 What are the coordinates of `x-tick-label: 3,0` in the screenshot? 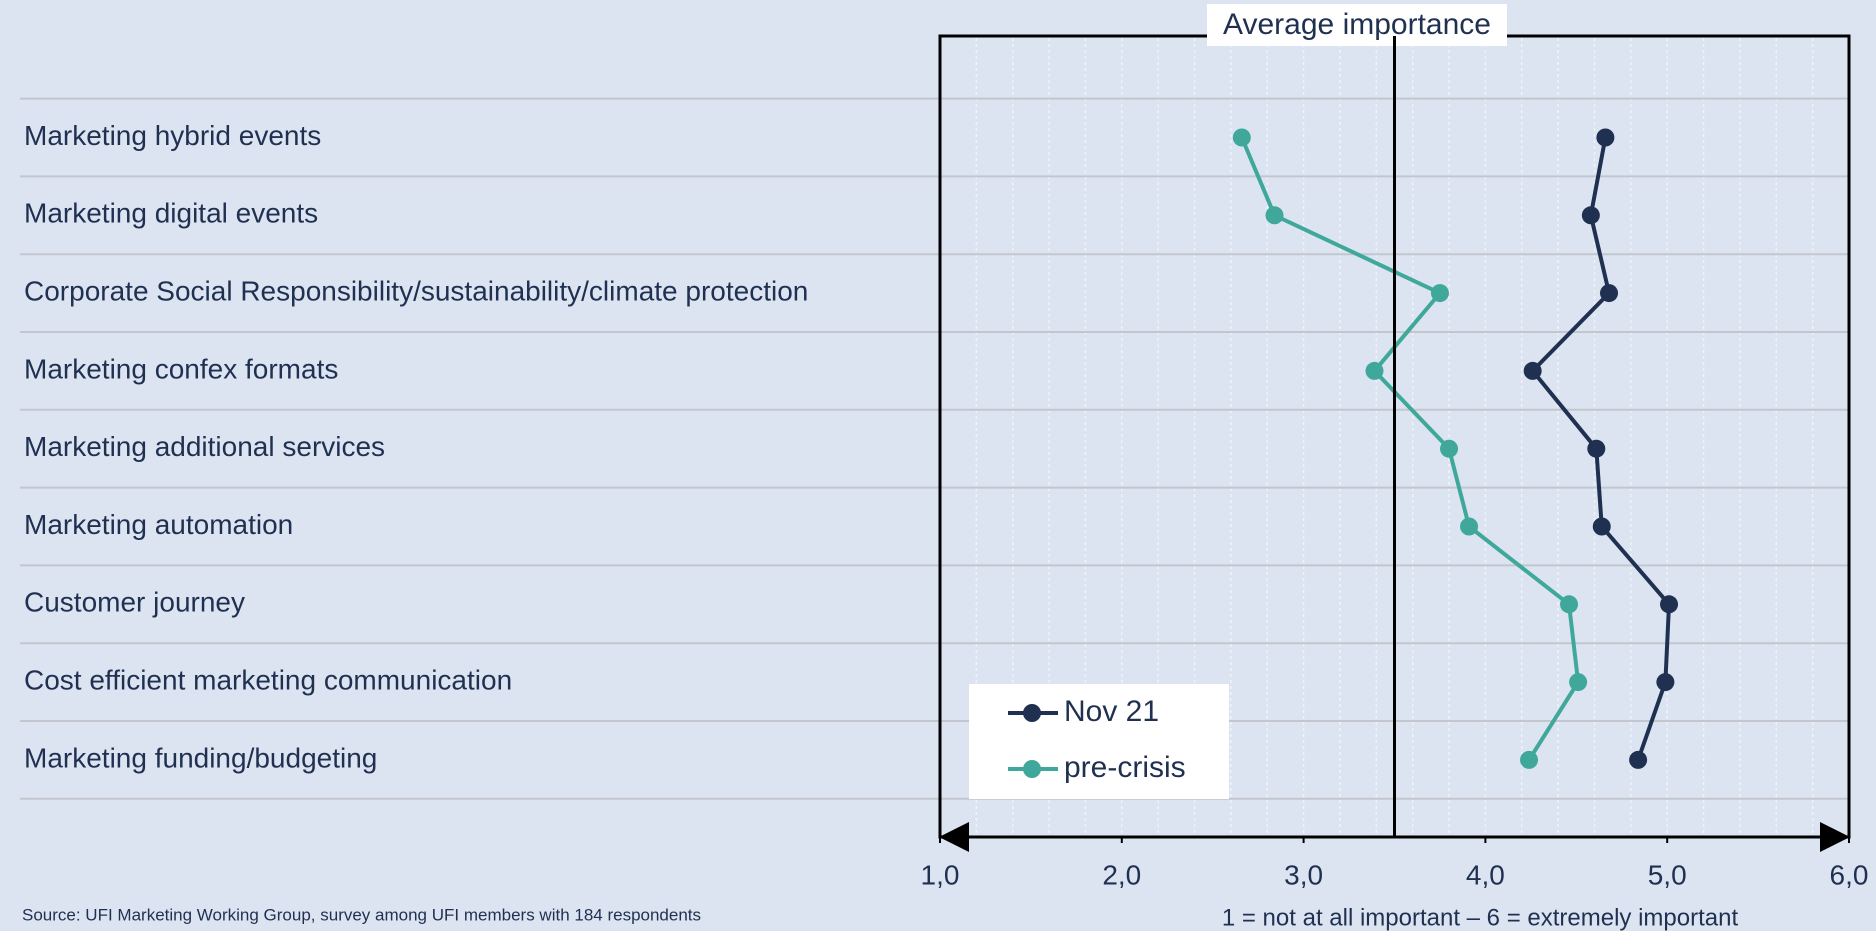 It's located at (1303, 874).